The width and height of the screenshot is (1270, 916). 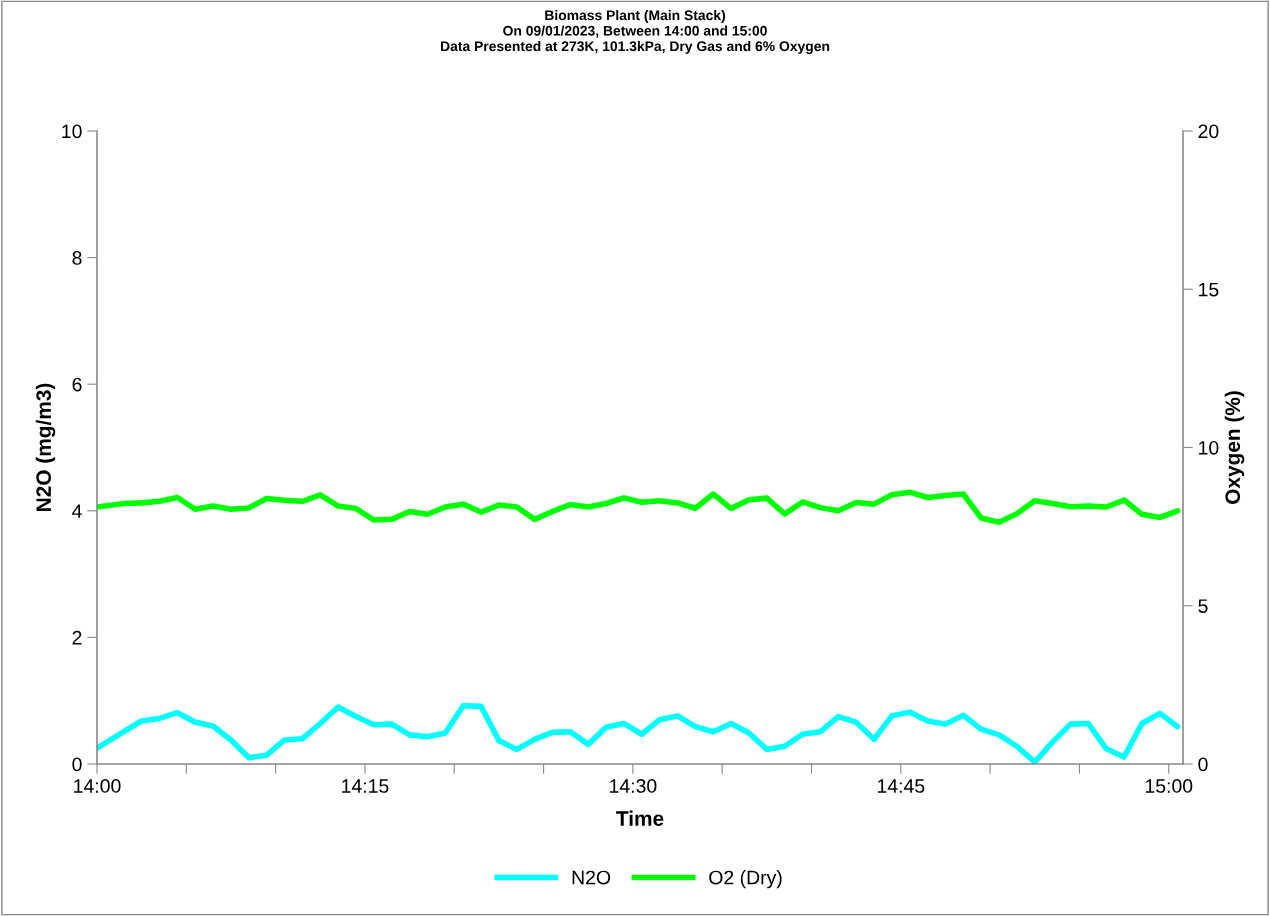 I want to click on x-tick-label: 14:15, so click(x=365, y=786).